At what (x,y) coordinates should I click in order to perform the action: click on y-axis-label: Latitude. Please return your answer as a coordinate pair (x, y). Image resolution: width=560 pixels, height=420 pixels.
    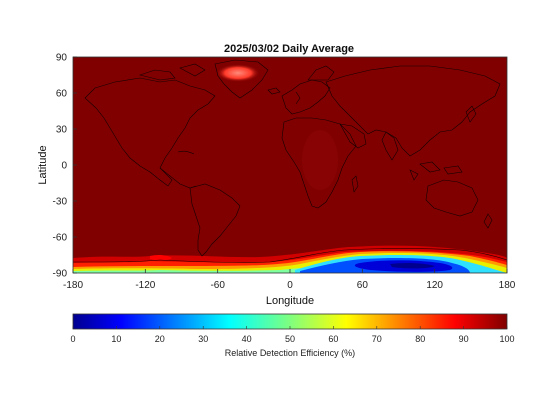
    Looking at the image, I should click on (43, 164).